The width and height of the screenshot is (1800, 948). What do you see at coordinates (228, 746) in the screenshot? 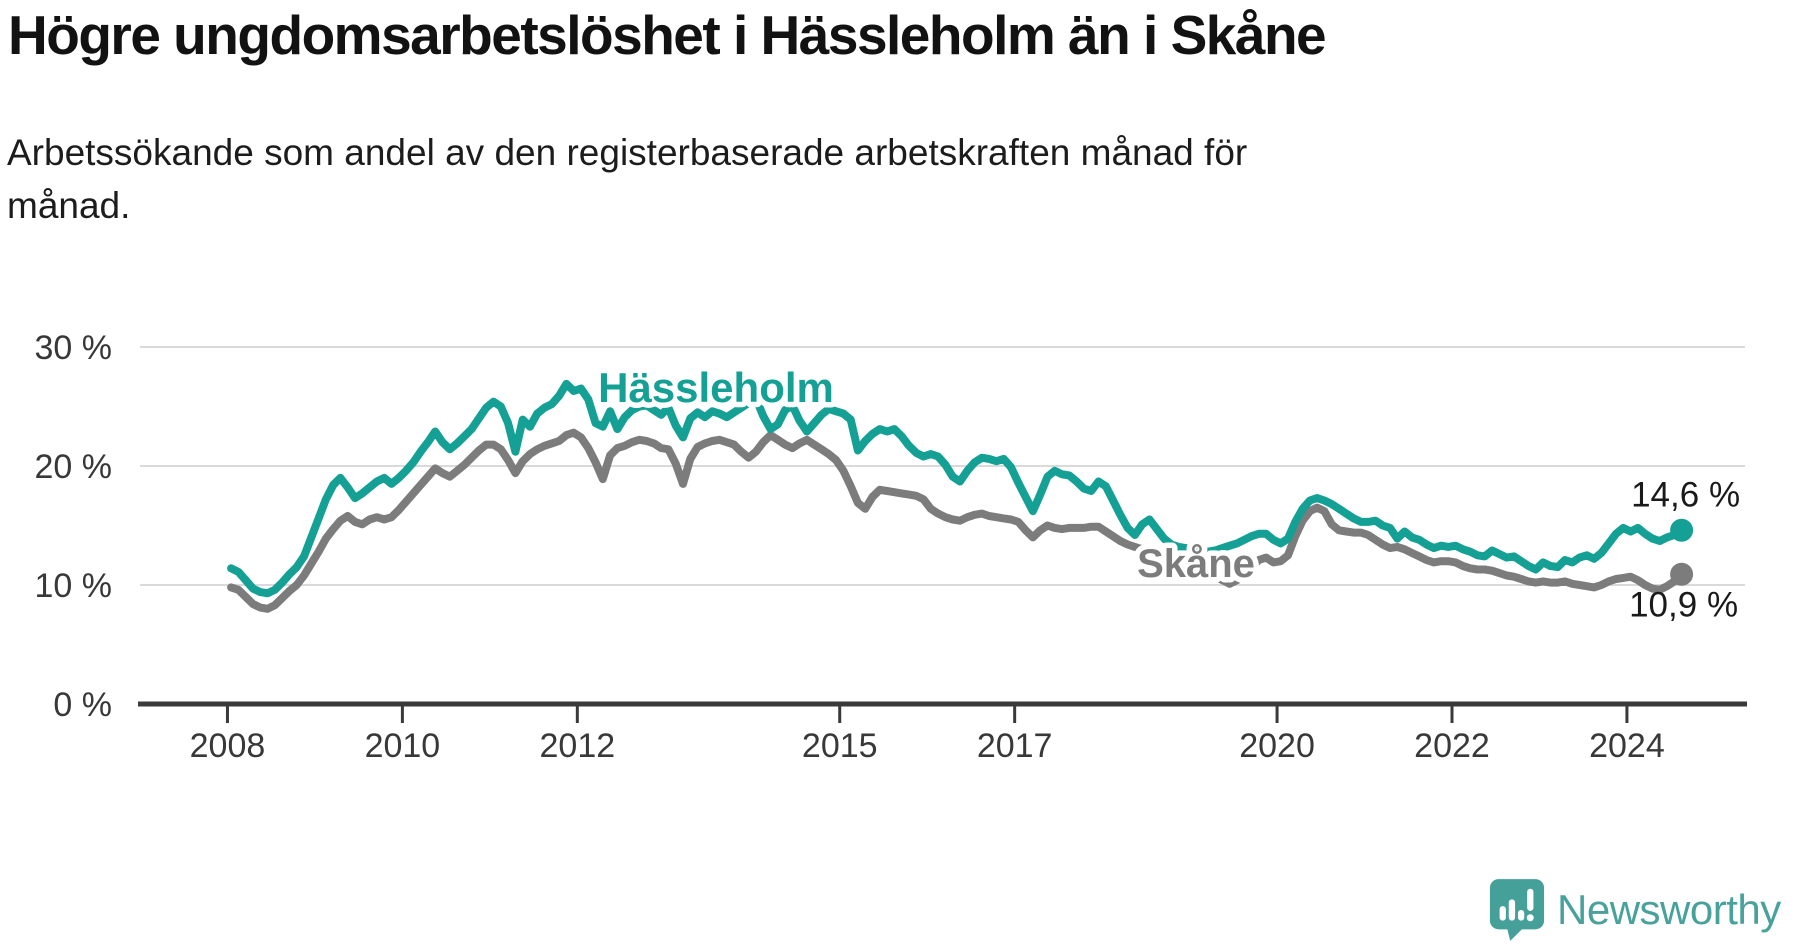
I see `x-axis-tick-label: 2008` at bounding box center [228, 746].